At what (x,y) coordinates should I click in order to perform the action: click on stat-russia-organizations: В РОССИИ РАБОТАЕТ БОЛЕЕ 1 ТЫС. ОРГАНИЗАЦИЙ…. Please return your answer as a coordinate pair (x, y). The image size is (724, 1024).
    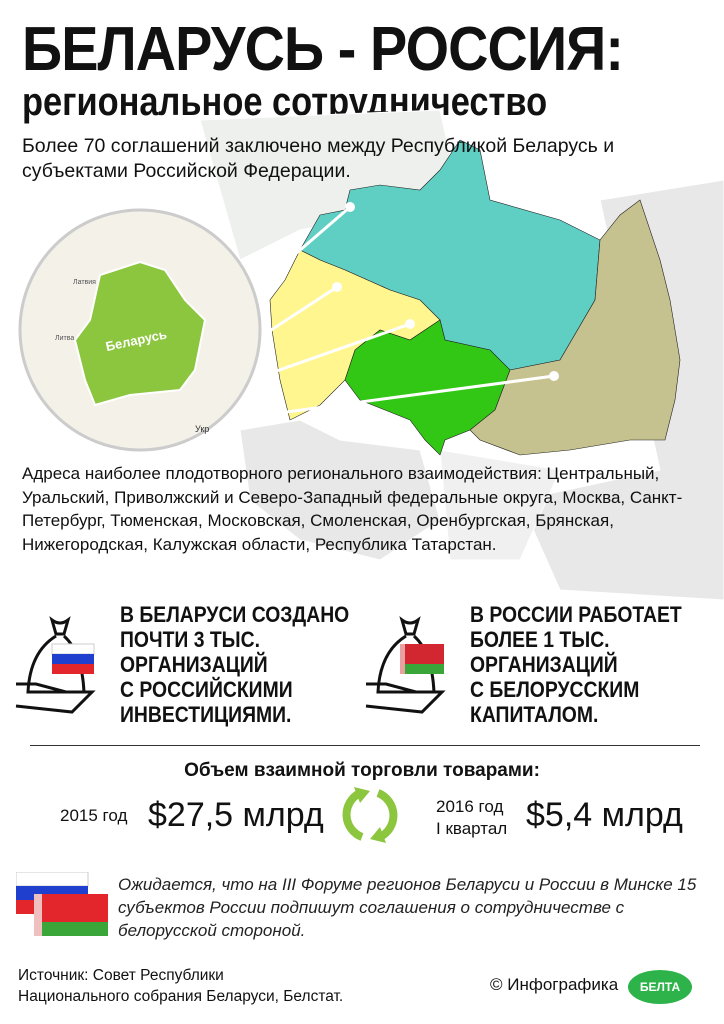
    Looking at the image, I should click on (576, 664).